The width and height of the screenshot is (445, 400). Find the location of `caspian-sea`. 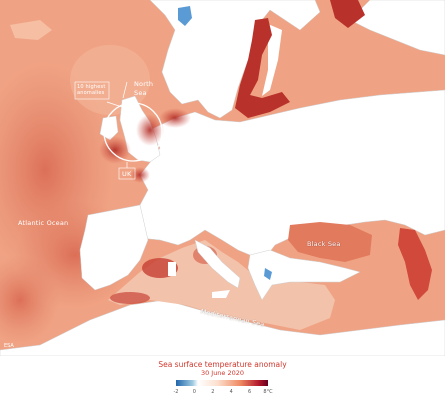

caspian-sea is located at coordinates (415, 264).